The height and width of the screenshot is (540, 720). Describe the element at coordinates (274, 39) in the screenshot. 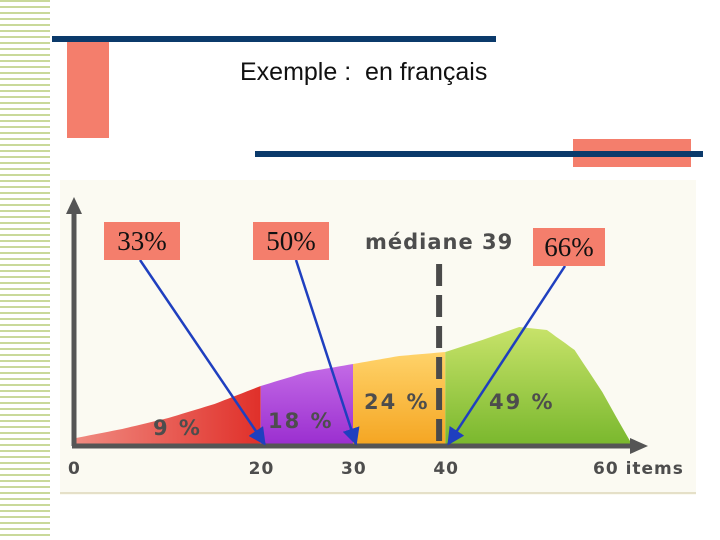

I see `navy-bar-top` at that location.